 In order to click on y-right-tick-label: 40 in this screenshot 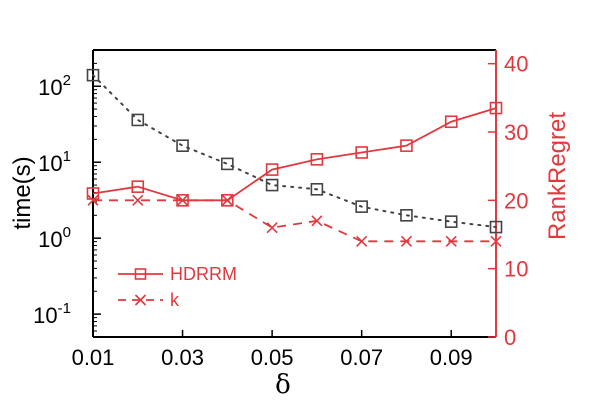, I will do `click(516, 64)`.